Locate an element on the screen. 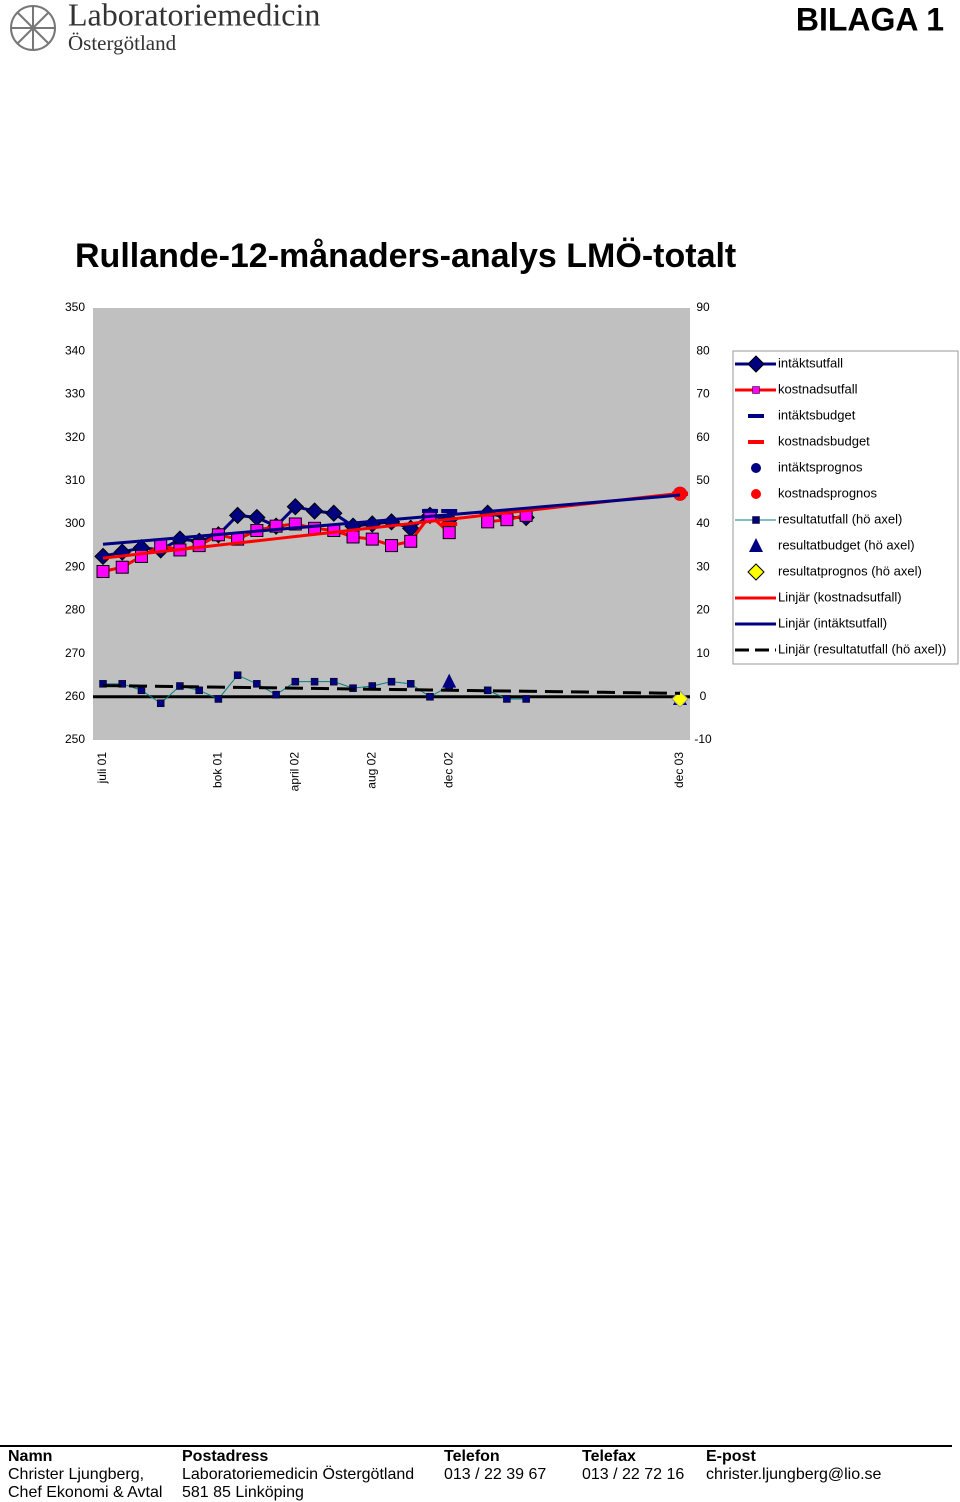  footer-header: Telefax is located at coordinates (609, 1456).